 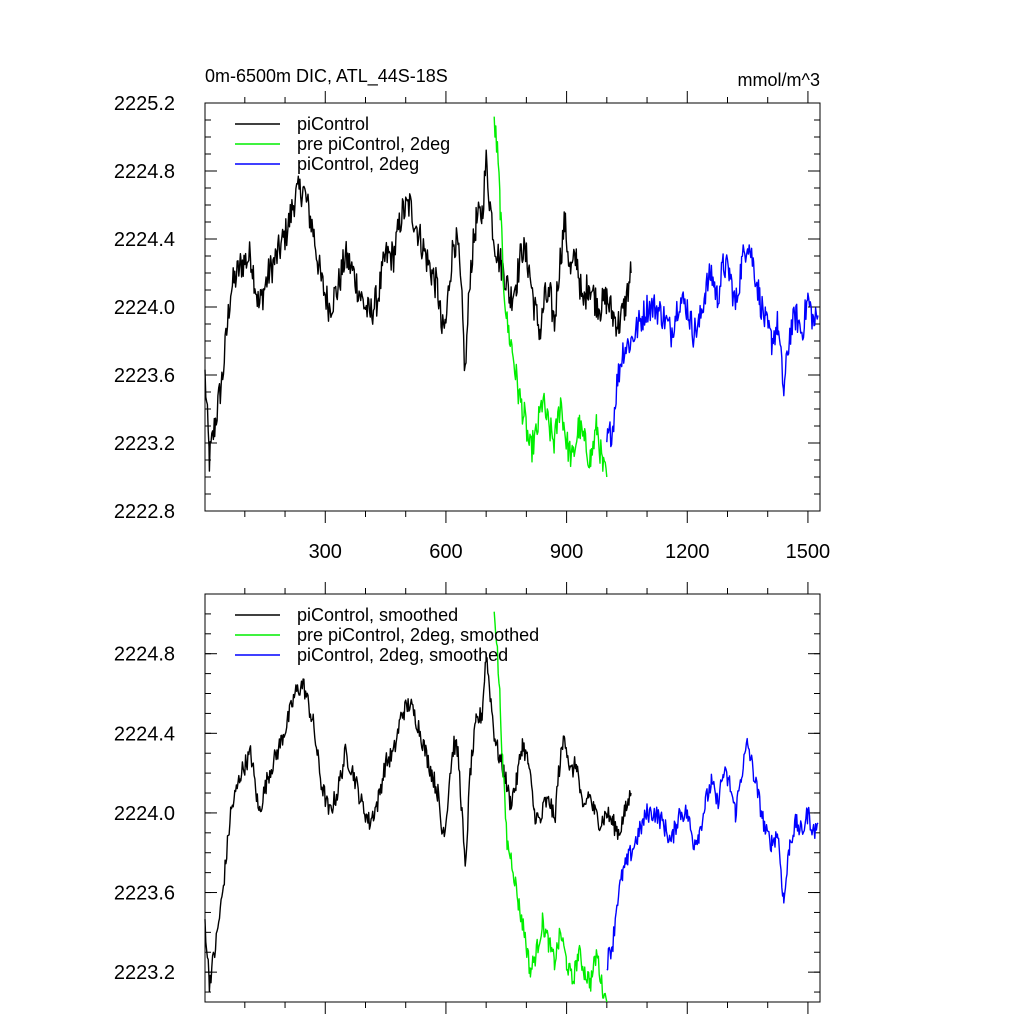 What do you see at coordinates (402, 655) in the screenshot?
I see `legend-label: piControl, 2deg, smoothed` at bounding box center [402, 655].